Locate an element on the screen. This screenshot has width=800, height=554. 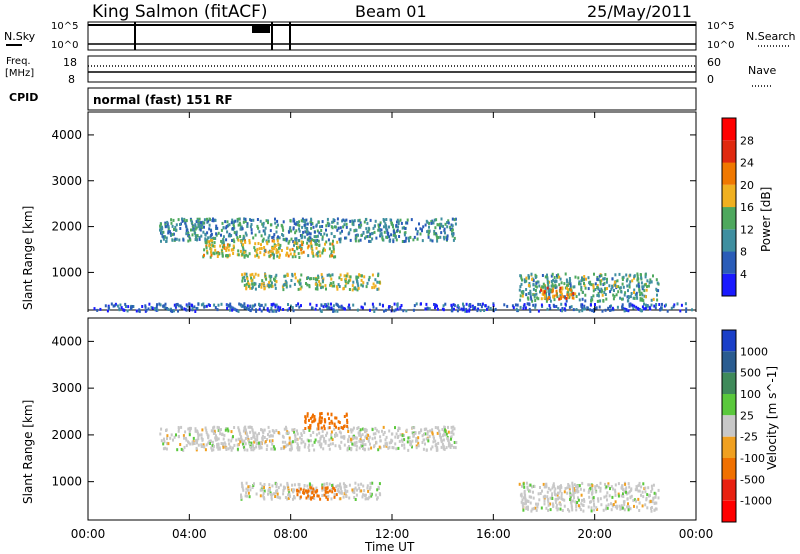
freq-label: Freq. is located at coordinates (18, 61).